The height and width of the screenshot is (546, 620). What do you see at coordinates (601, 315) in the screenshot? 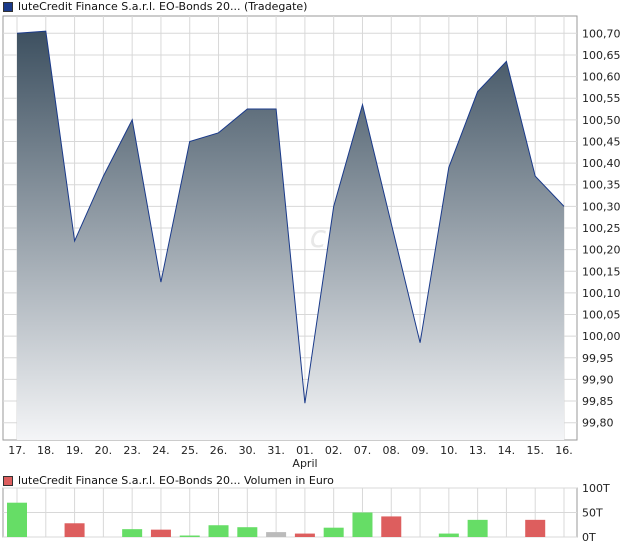
I see `price-y-tick-label: 100,05` at bounding box center [601, 315].